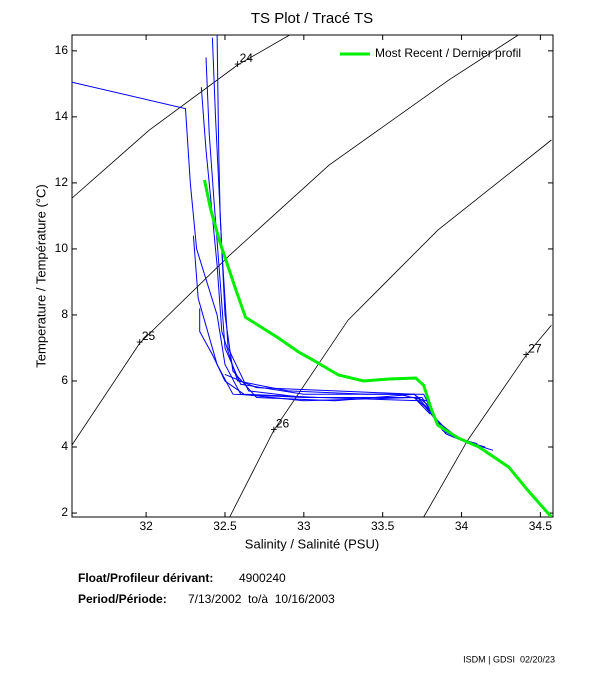  Describe the element at coordinates (149, 336) in the screenshot. I see `contour-label: 25` at that location.